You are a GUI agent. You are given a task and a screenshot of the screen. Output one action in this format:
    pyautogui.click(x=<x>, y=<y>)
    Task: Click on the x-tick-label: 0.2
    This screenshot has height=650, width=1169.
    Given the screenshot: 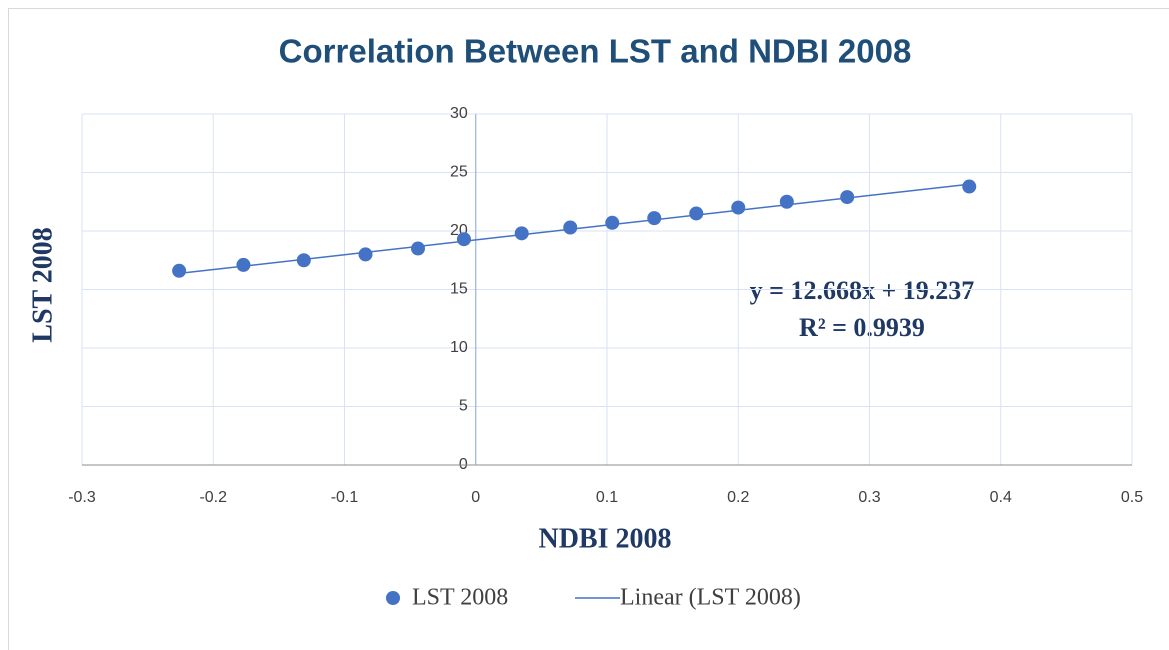 What is the action you would take?
    pyautogui.click(x=738, y=497)
    